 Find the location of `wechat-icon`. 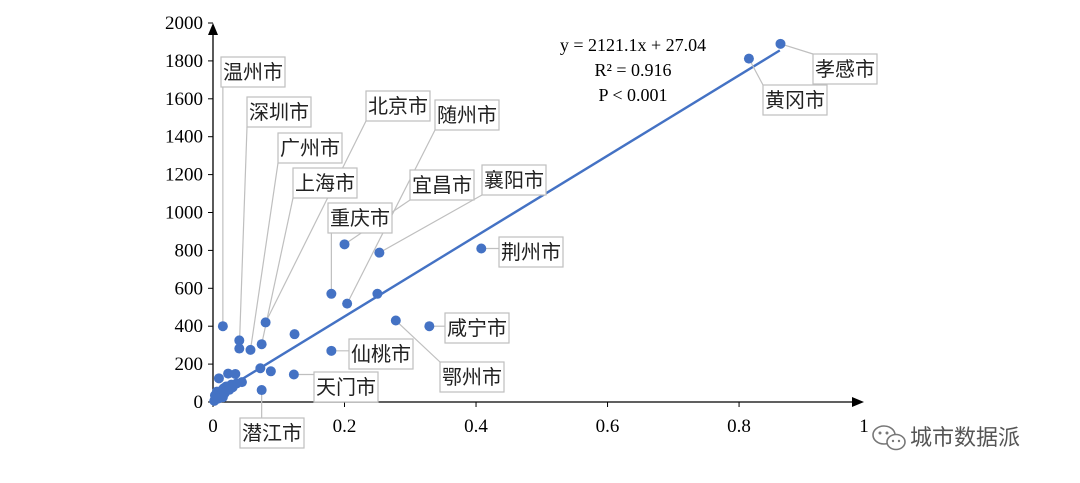

wechat-icon is located at coordinates (889, 438).